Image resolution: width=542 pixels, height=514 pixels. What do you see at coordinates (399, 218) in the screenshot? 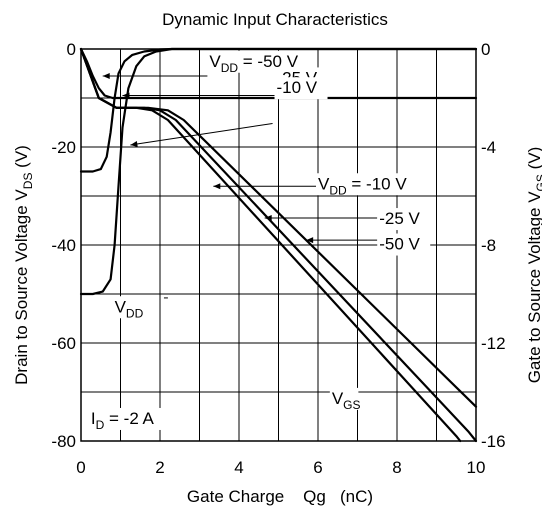
I see `annotation-label: -25 V` at bounding box center [399, 218].